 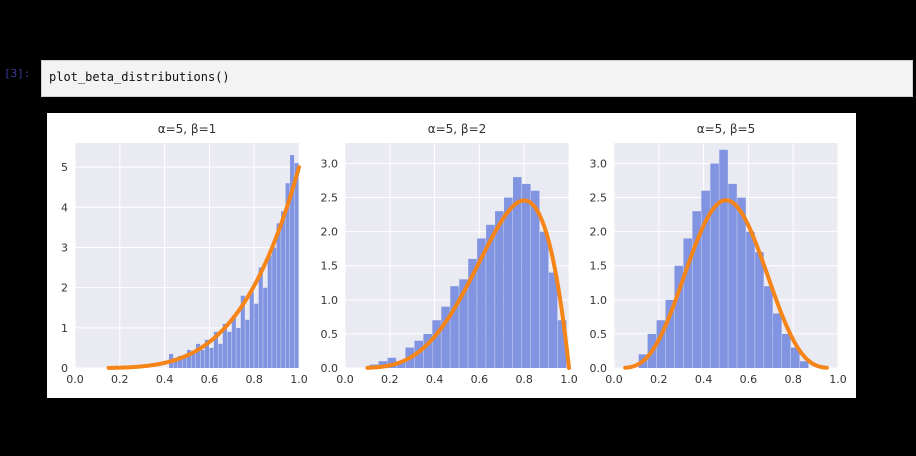 I want to click on subplot-title: α=5, β=2, so click(x=457, y=129).